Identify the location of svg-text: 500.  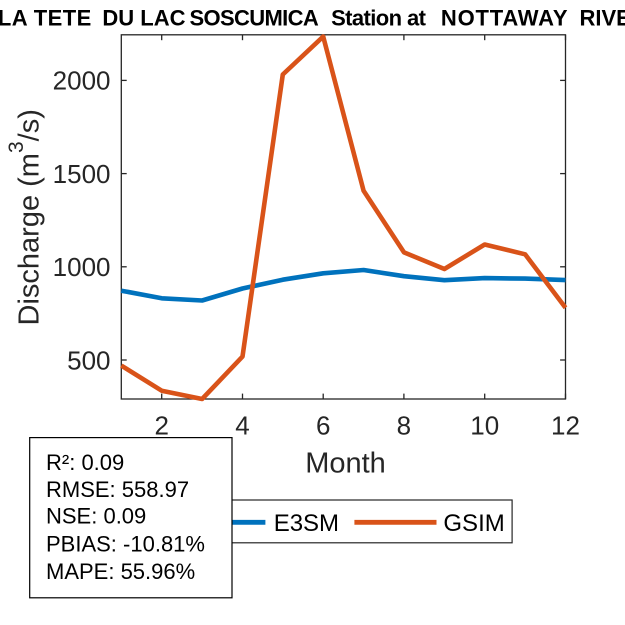
(88, 360).